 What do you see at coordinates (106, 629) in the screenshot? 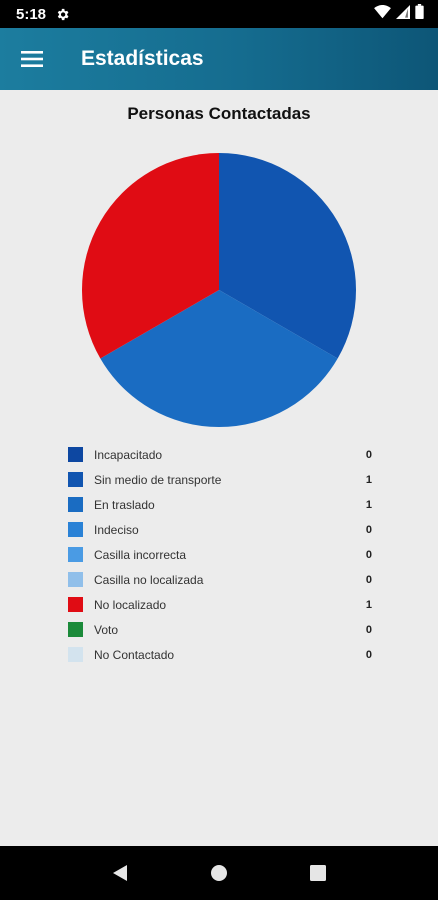
I see `legend-label: Voto` at bounding box center [106, 629].